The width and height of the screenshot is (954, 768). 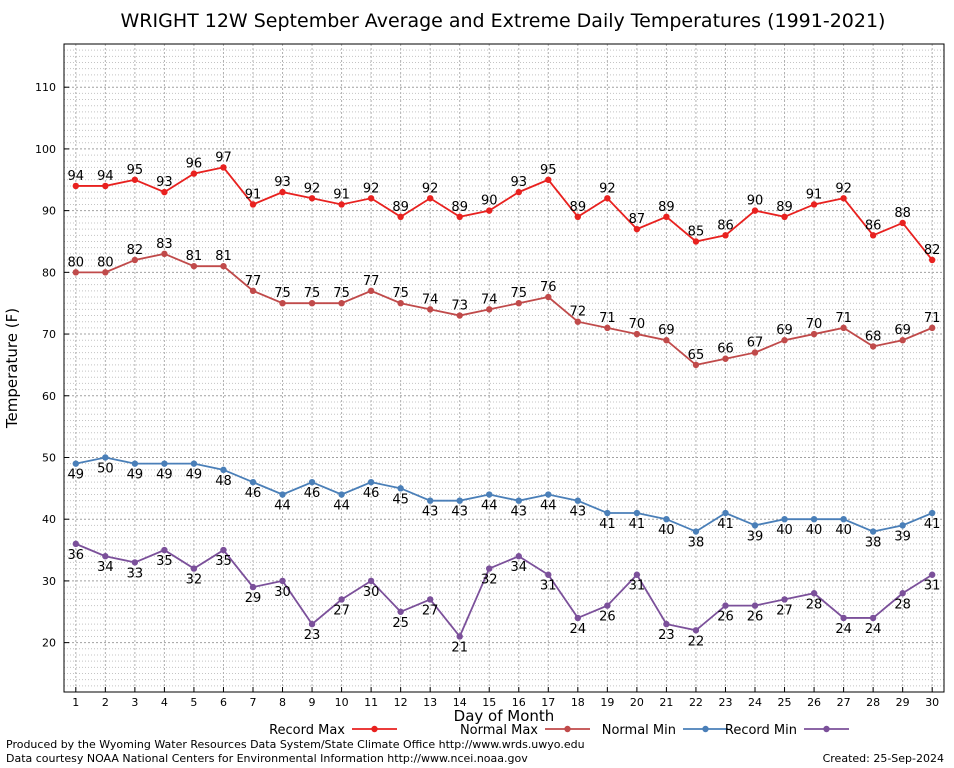 I want to click on data-label: 90, so click(x=755, y=201).